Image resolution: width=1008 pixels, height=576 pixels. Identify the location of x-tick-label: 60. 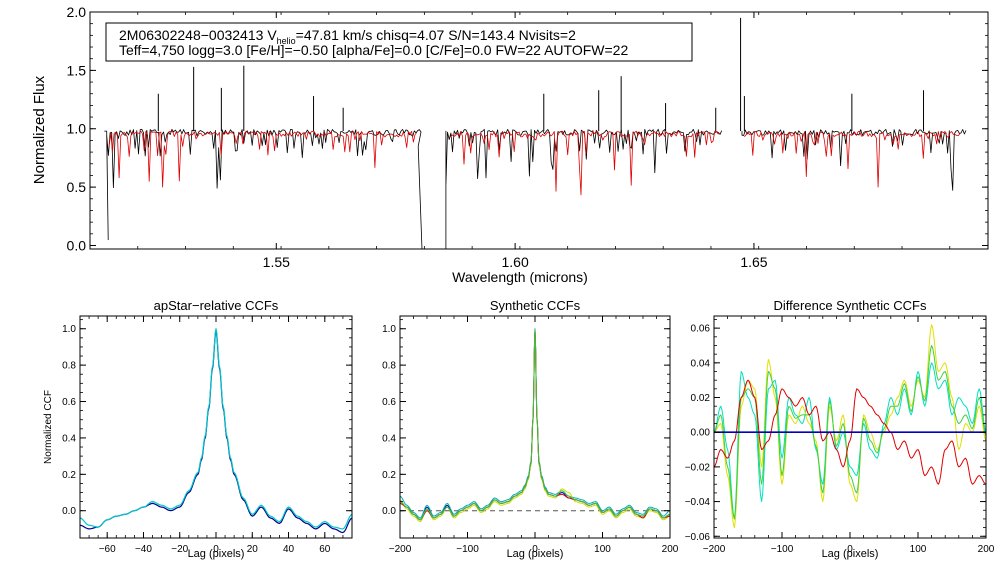
(325, 549).